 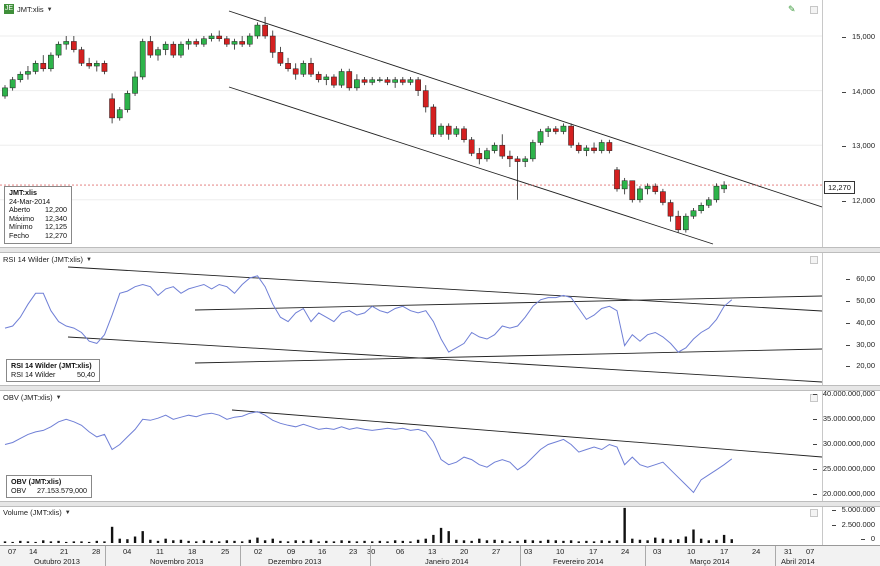 What do you see at coordinates (160, 551) in the screenshot?
I see `date-tick-label: 11` at bounding box center [160, 551].